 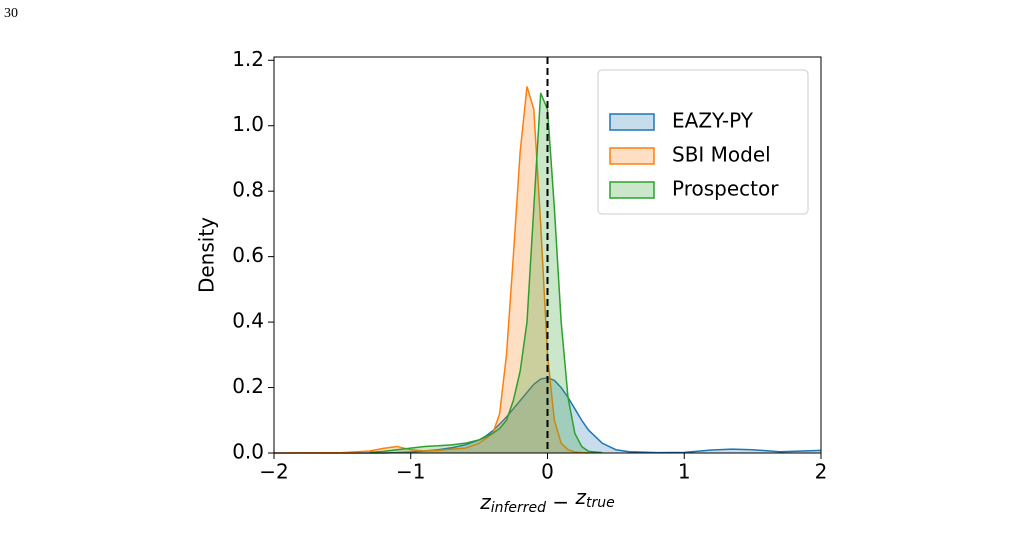 I want to click on x-axis-label: zinferred − ztrue, so click(x=547, y=501).